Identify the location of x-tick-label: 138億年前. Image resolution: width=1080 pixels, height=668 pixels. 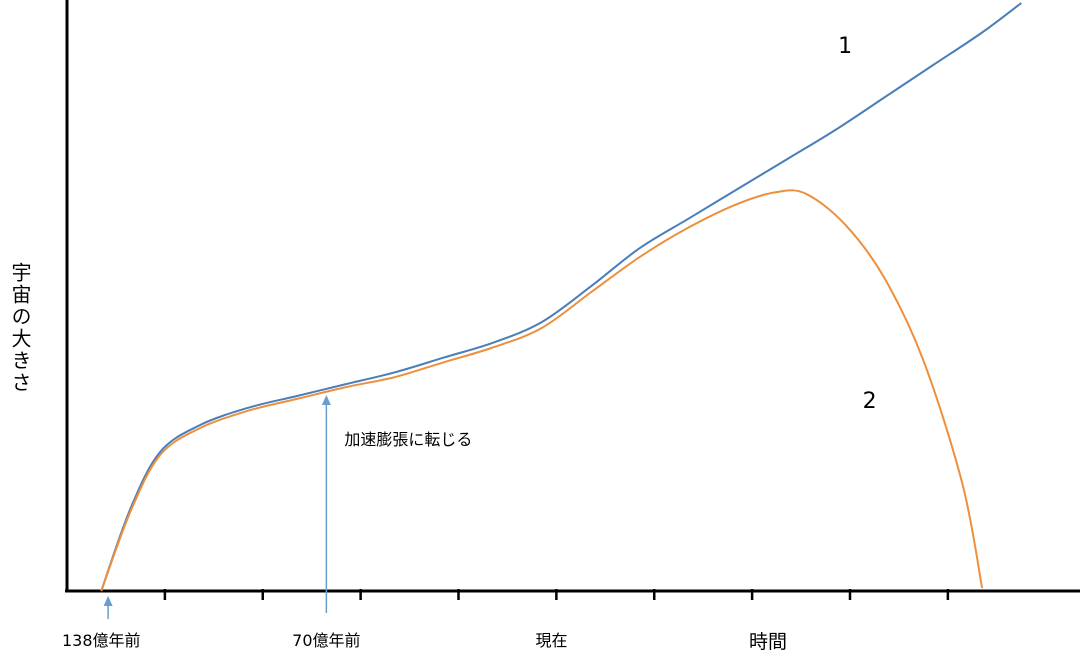
(101, 640).